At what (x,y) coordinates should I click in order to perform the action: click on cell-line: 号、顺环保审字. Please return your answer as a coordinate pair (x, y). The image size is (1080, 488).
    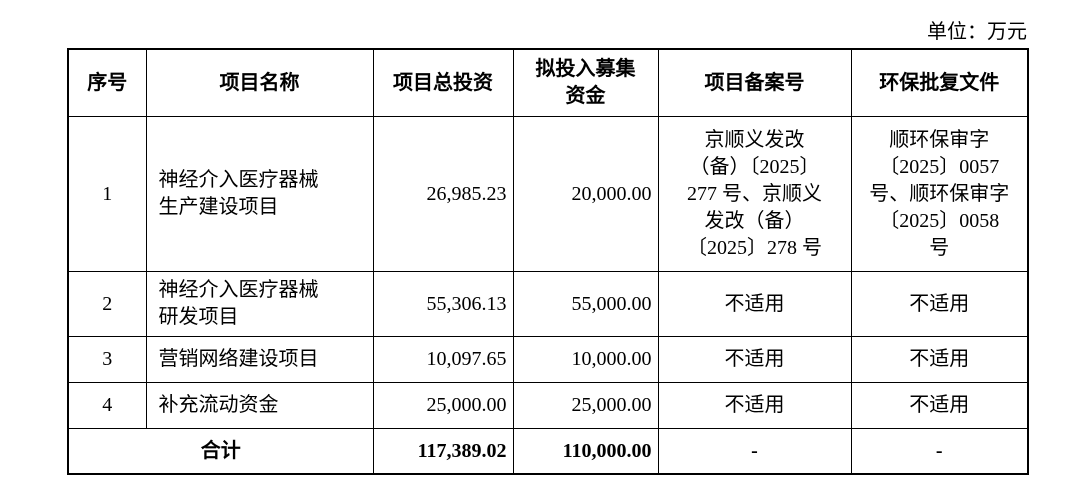
    Looking at the image, I should click on (939, 193).